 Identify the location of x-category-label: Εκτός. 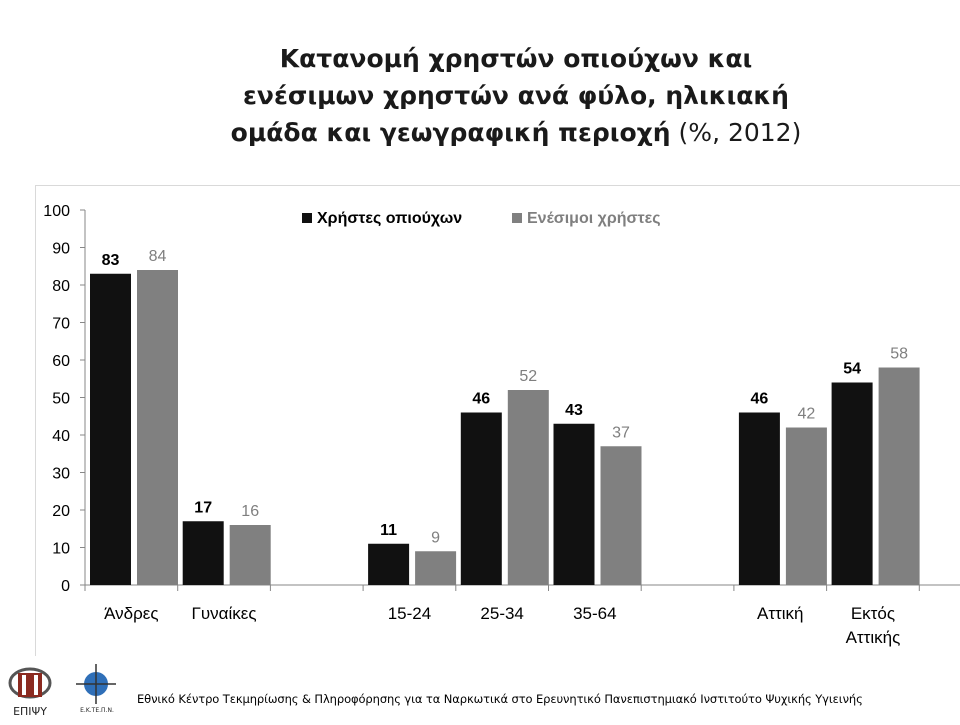
(873, 613).